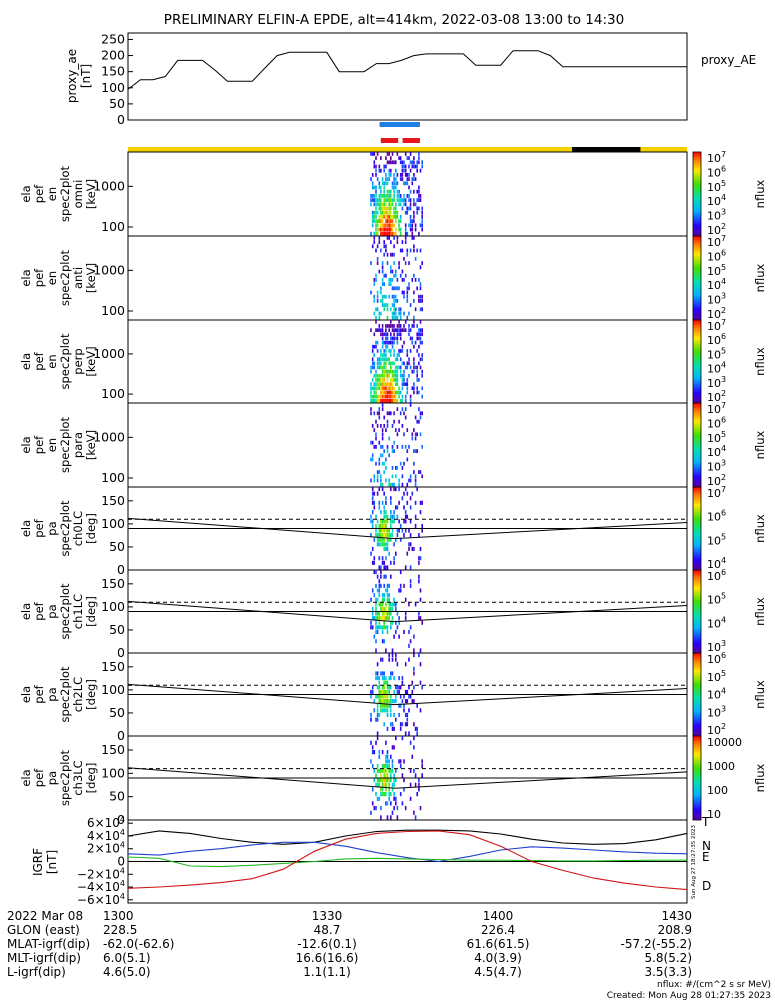 The width and height of the screenshot is (775, 1000). What do you see at coordinates (48, 944) in the screenshot?
I see `ephemeris-row-label: MLAT-igrf(dip)` at bounding box center [48, 944].